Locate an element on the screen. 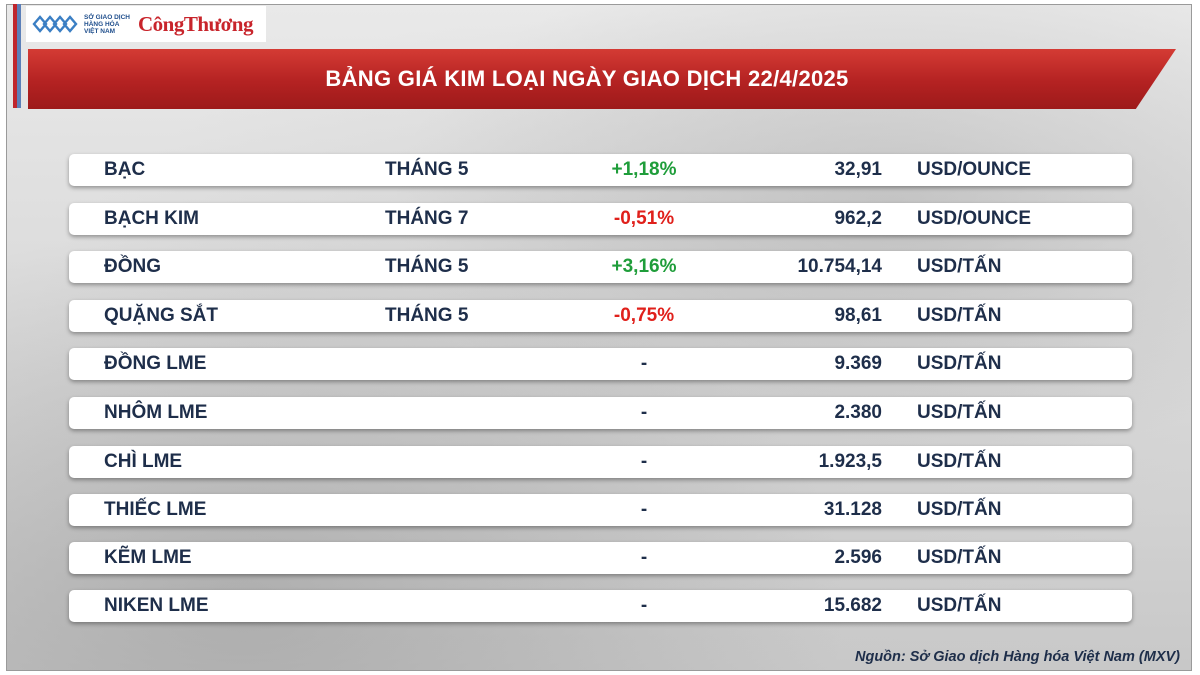 The image size is (1200, 675). price-value: 962,2 is located at coordinates (858, 218).